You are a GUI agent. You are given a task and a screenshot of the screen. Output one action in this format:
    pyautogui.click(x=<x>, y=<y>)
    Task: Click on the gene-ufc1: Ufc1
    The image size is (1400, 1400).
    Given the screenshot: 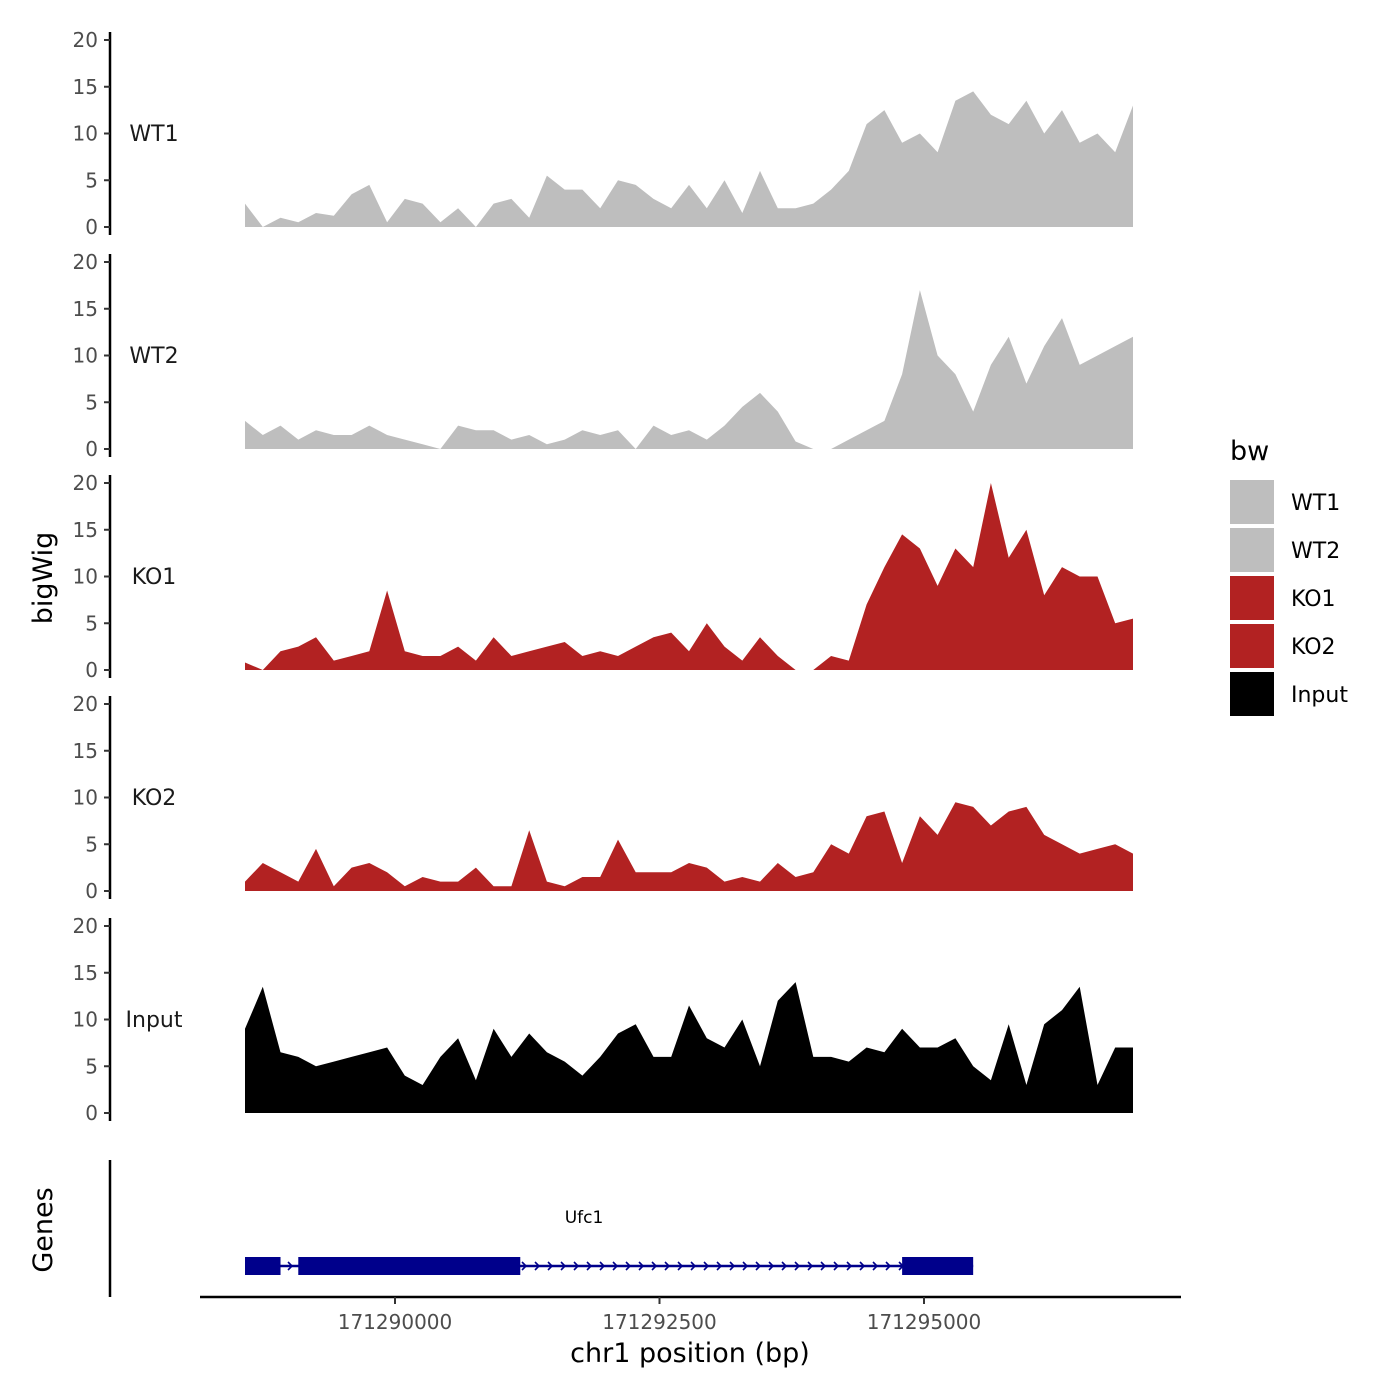 What is the action you would take?
    pyautogui.click(x=609, y=1241)
    